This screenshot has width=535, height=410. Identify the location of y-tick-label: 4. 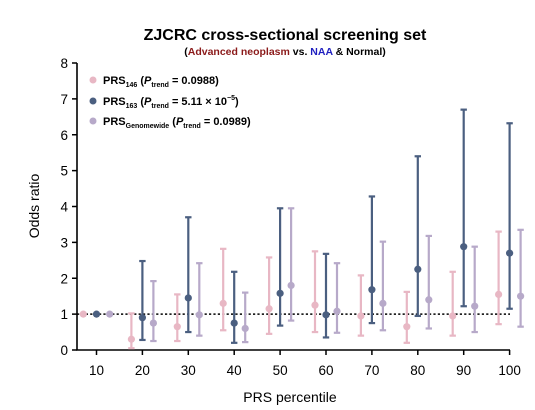
(64, 207).